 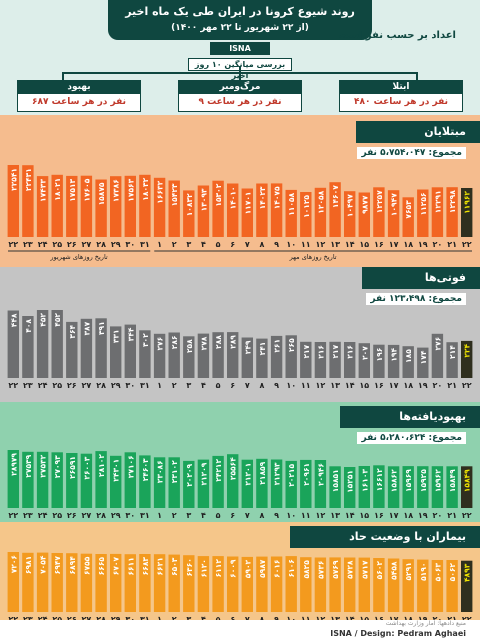 I want to click on label-cases-30: ۱۲۲۹۸, so click(x=452, y=201).